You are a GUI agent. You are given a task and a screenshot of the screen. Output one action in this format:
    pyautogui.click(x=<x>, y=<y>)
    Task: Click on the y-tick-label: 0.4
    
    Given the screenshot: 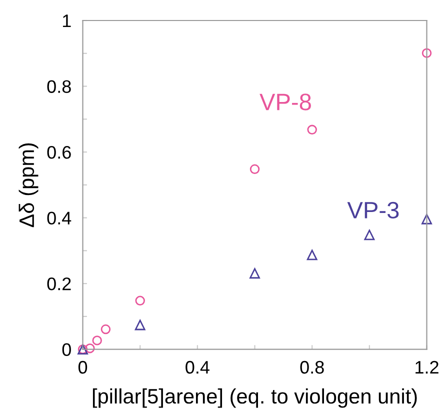 What is the action you would take?
    pyautogui.click(x=59, y=218)
    